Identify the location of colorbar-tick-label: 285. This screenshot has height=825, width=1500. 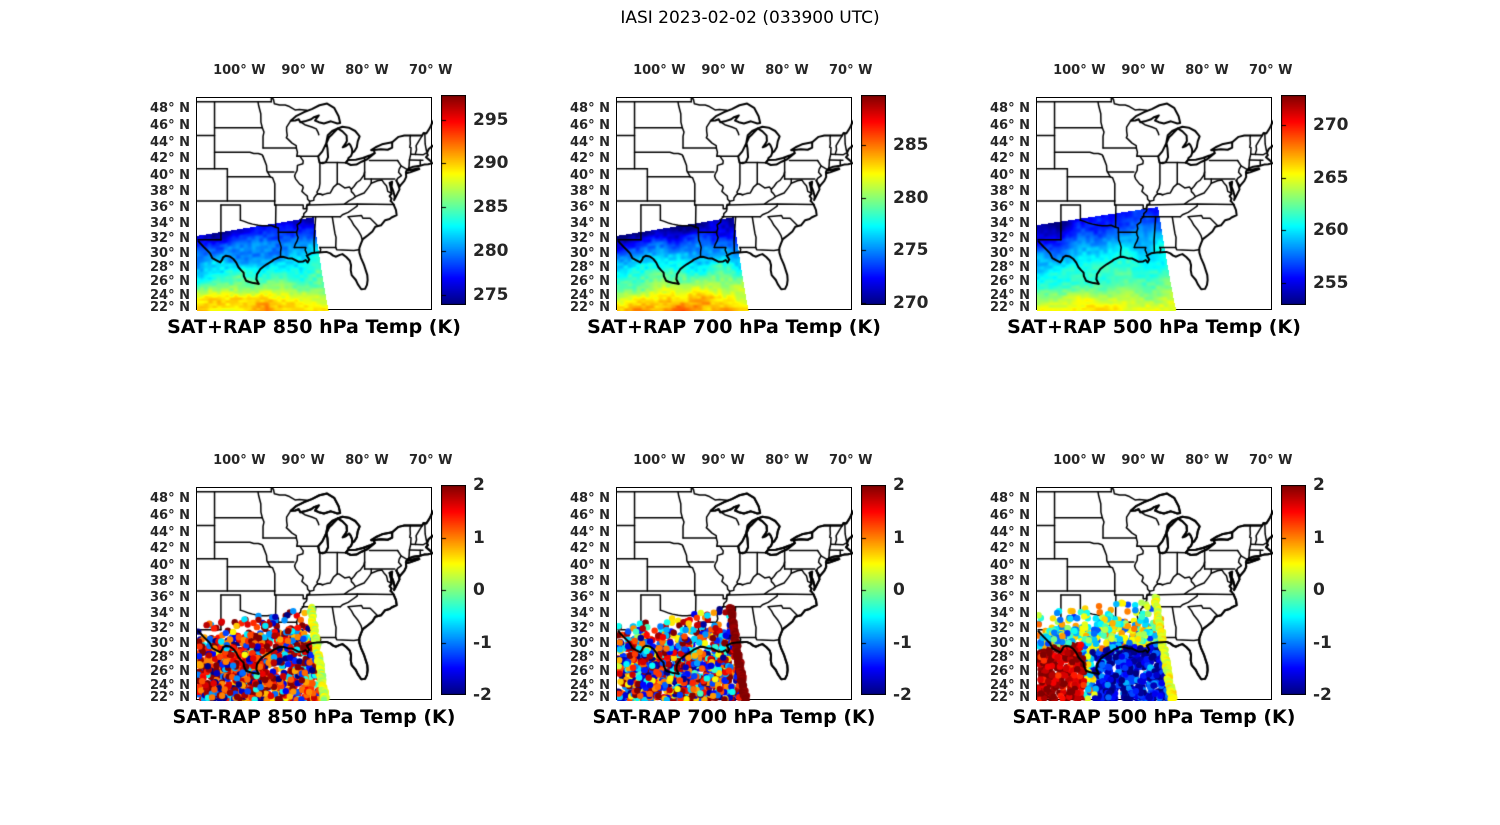
(491, 207).